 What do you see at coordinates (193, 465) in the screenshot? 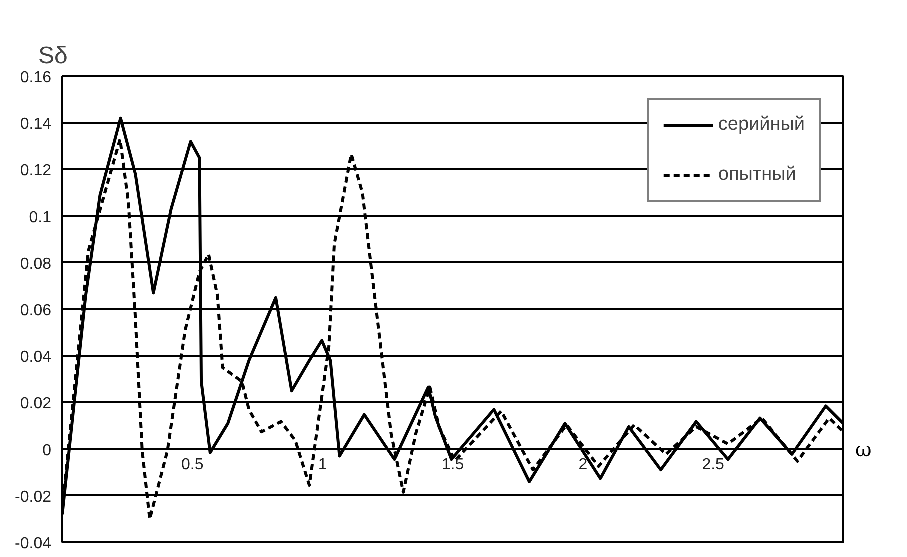
I see `x-tick-label: 0.5` at bounding box center [193, 465].